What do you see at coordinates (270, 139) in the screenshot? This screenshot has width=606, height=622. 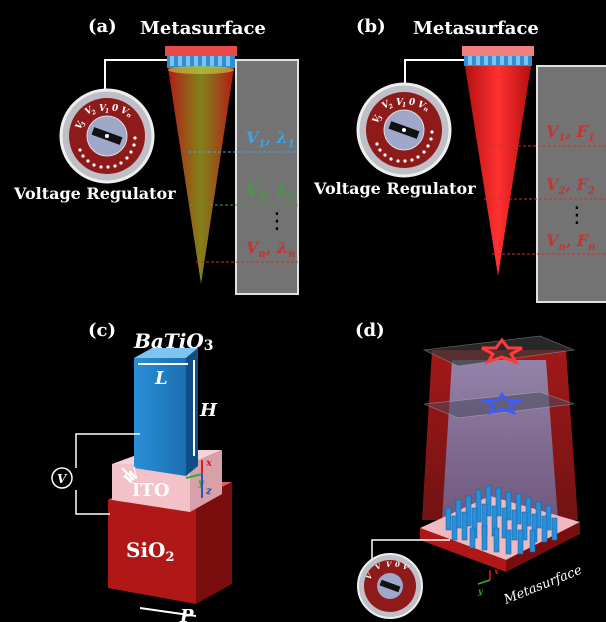 I see `panel-a-entry-1: V1, λ1` at bounding box center [270, 139].